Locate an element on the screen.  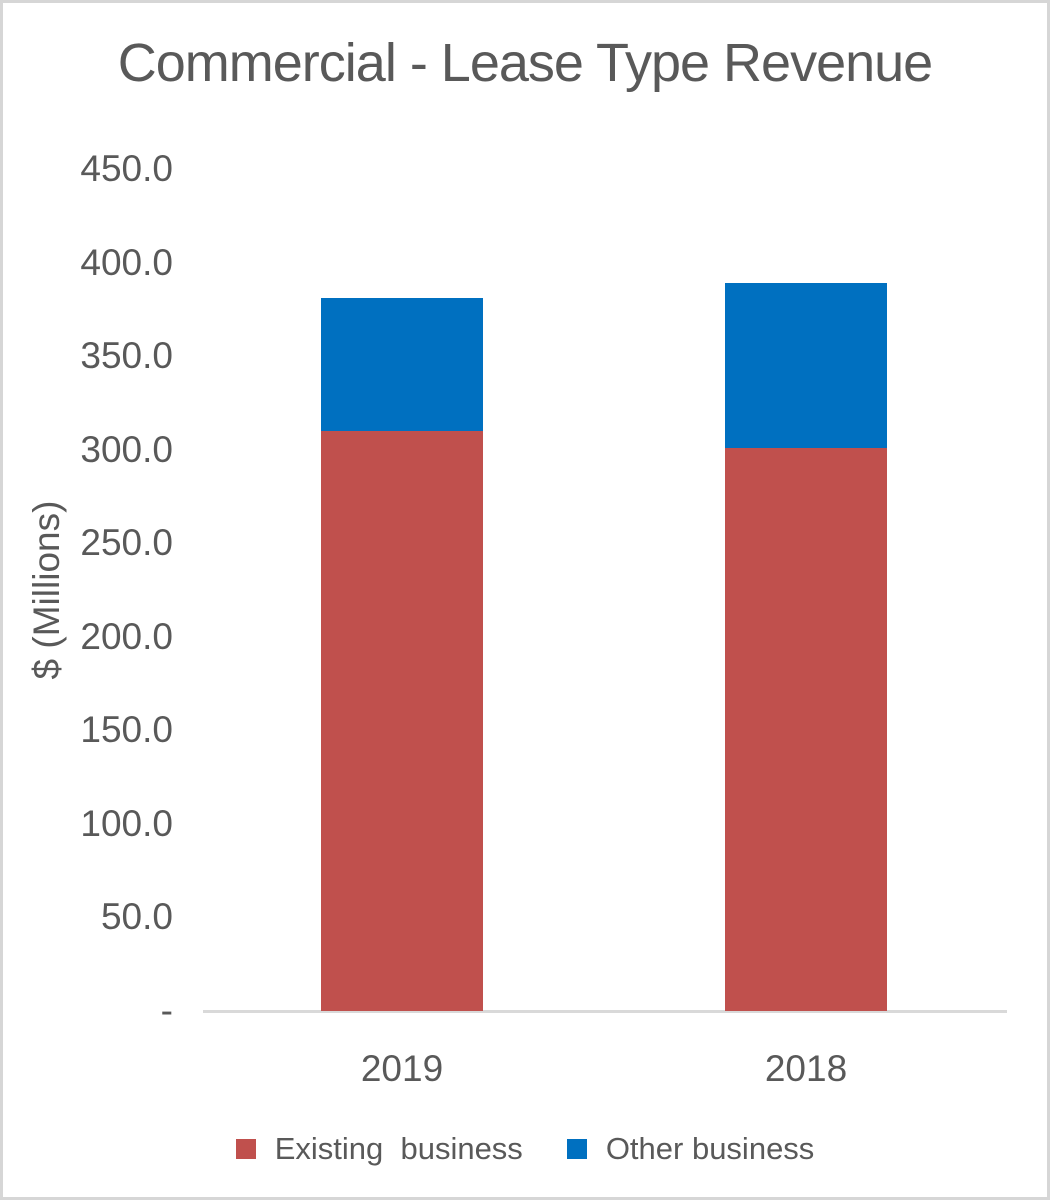
legend-item-existing-business: Existing business is located at coordinates (379, 1149).